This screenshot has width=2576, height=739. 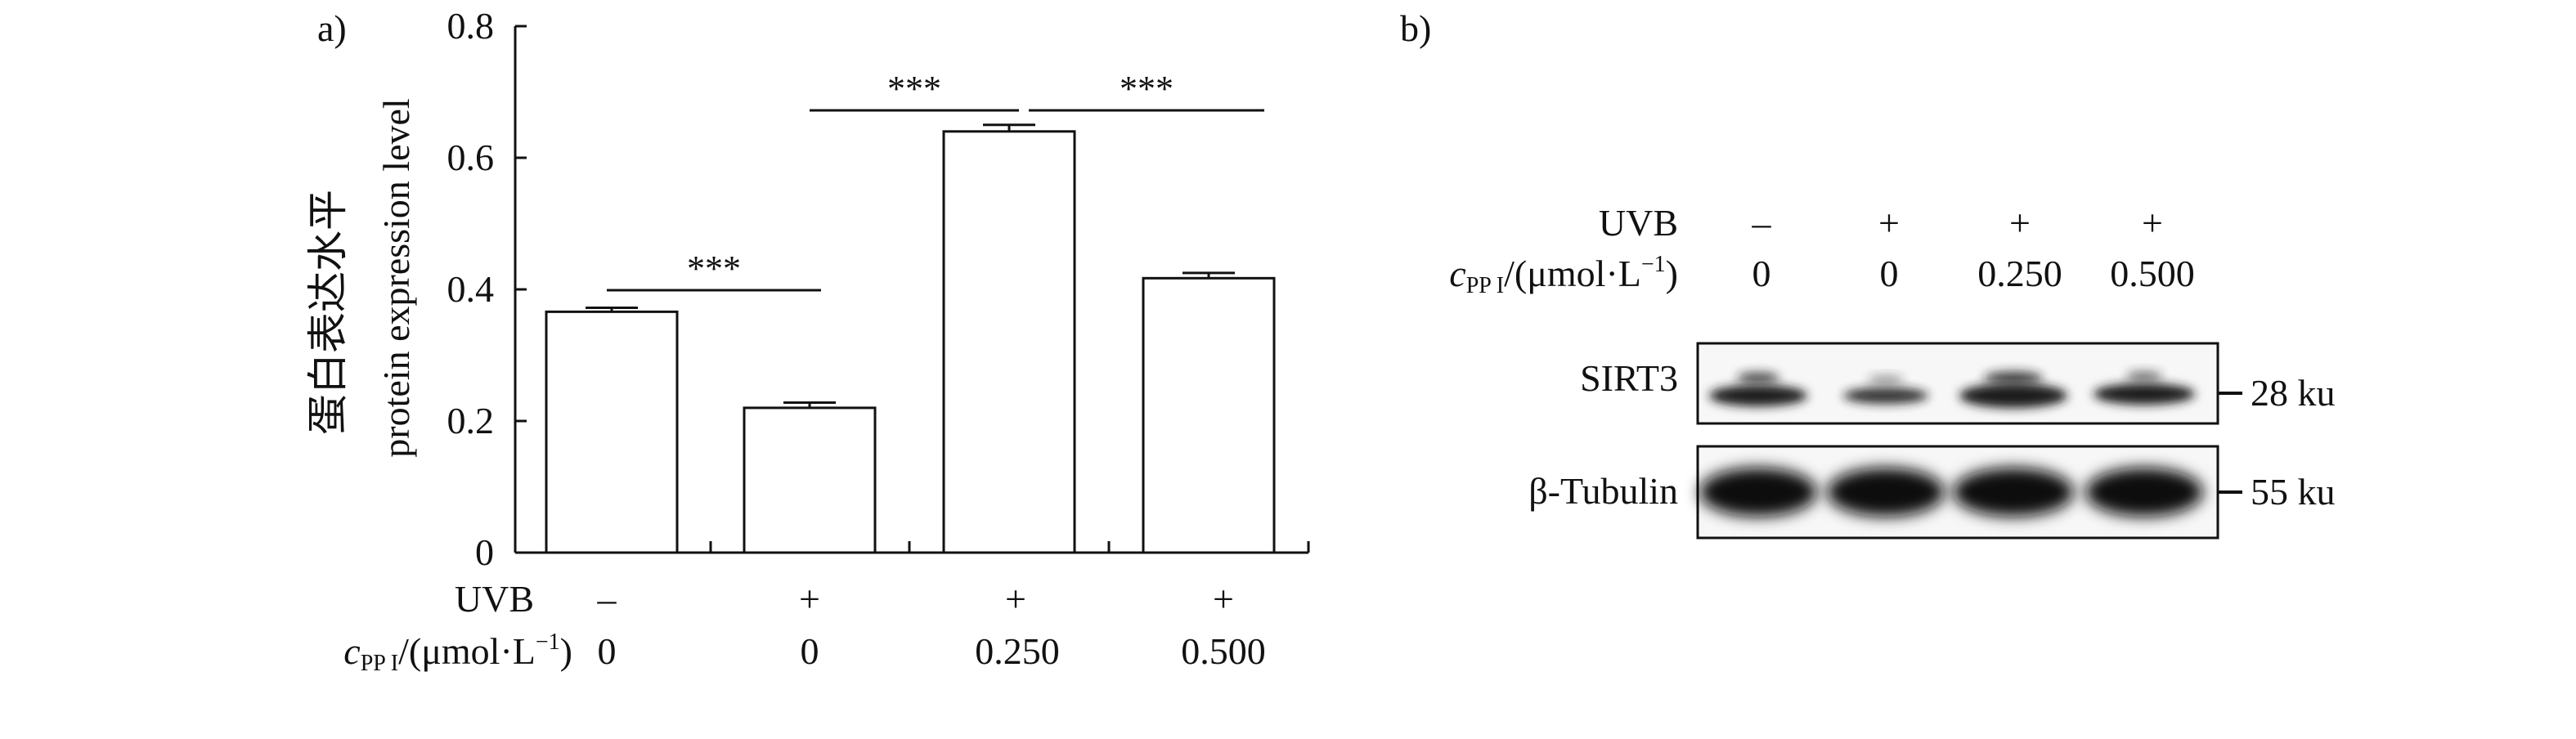 I want to click on blot-sirt3: SIRT3 28 ku, so click(x=1958, y=384).